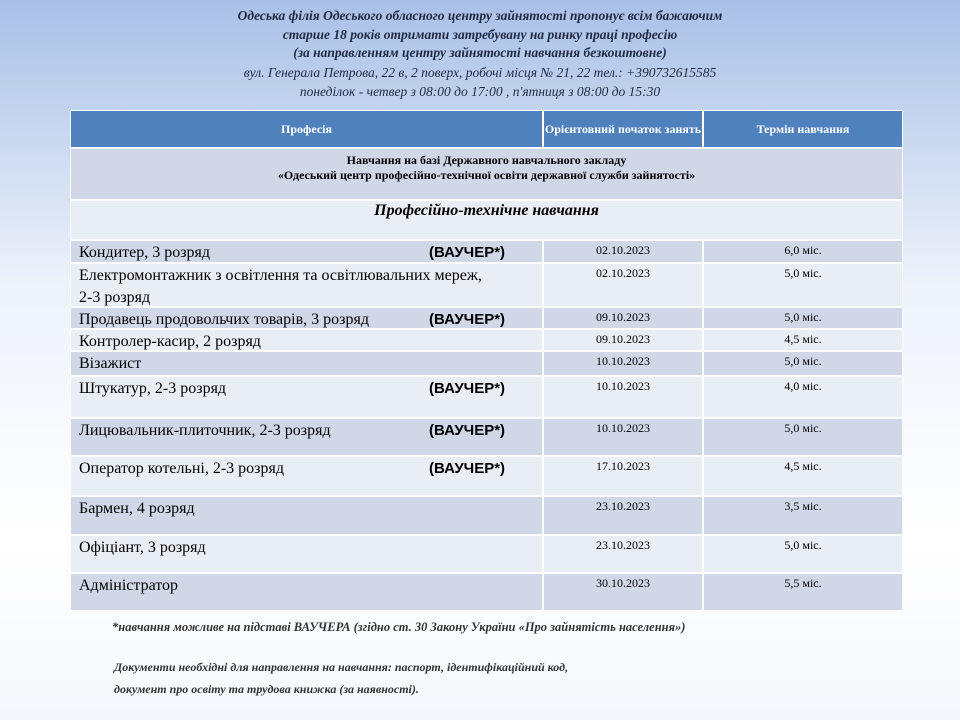 The image size is (960, 720). What do you see at coordinates (803, 592) in the screenshot?
I see `term: 5,5 міс.` at bounding box center [803, 592].